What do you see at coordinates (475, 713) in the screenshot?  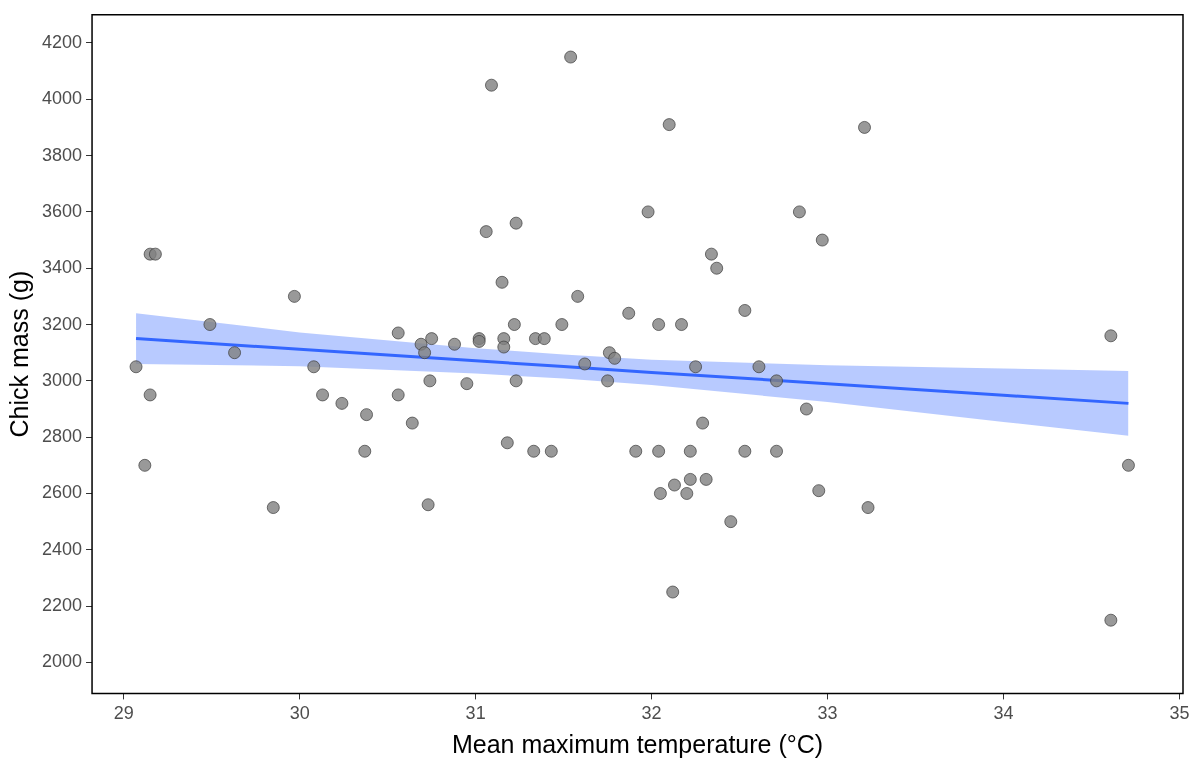 I see `x-tick-label: 31` at bounding box center [475, 713].